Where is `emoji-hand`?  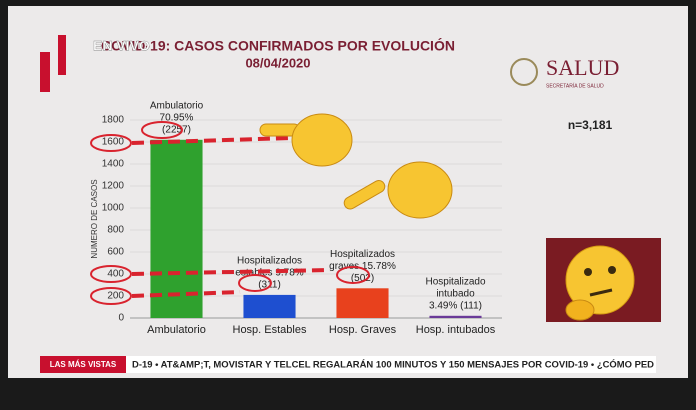
emoji-hand is located at coordinates (580, 310).